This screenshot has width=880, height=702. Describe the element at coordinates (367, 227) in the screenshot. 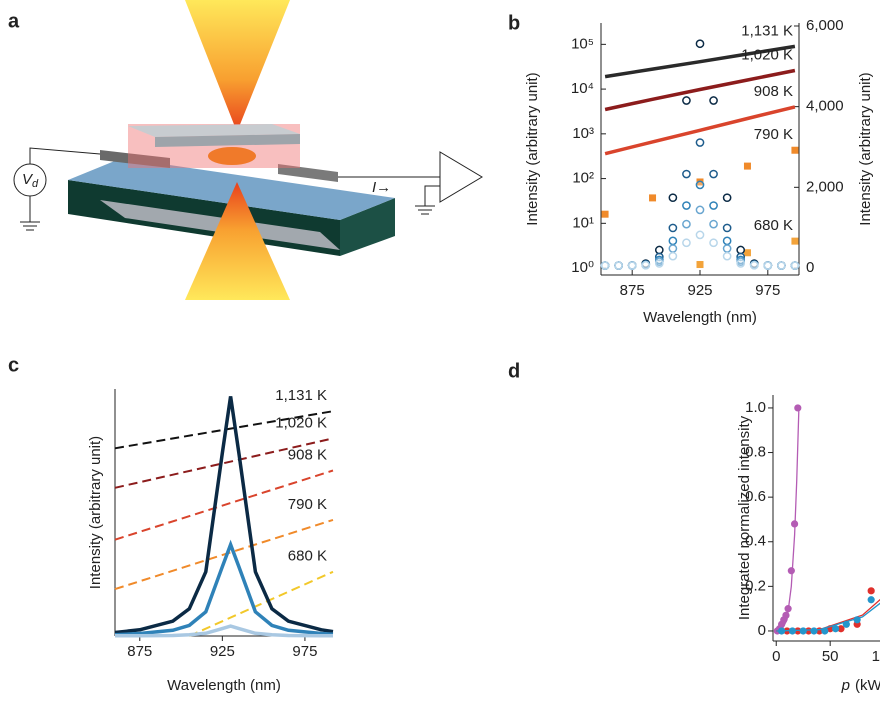

I see `substrate-side` at that location.